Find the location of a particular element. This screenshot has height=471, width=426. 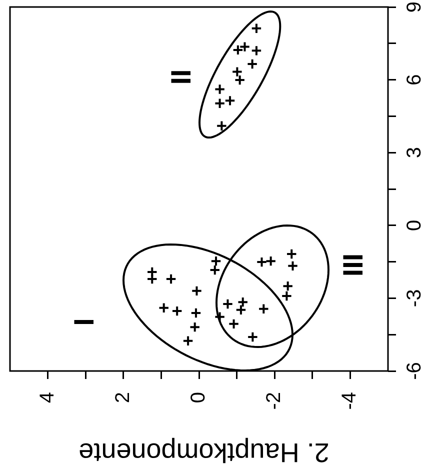

annotation: I is located at coordinates (84, 322).